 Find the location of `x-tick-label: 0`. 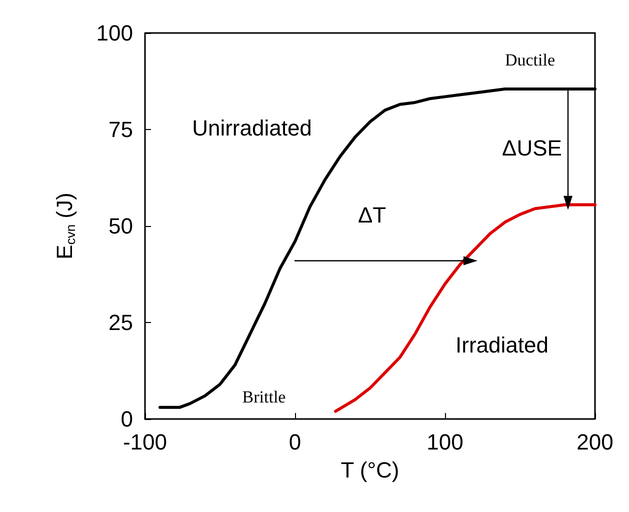

x-tick-label: 0 is located at coordinates (295, 442).